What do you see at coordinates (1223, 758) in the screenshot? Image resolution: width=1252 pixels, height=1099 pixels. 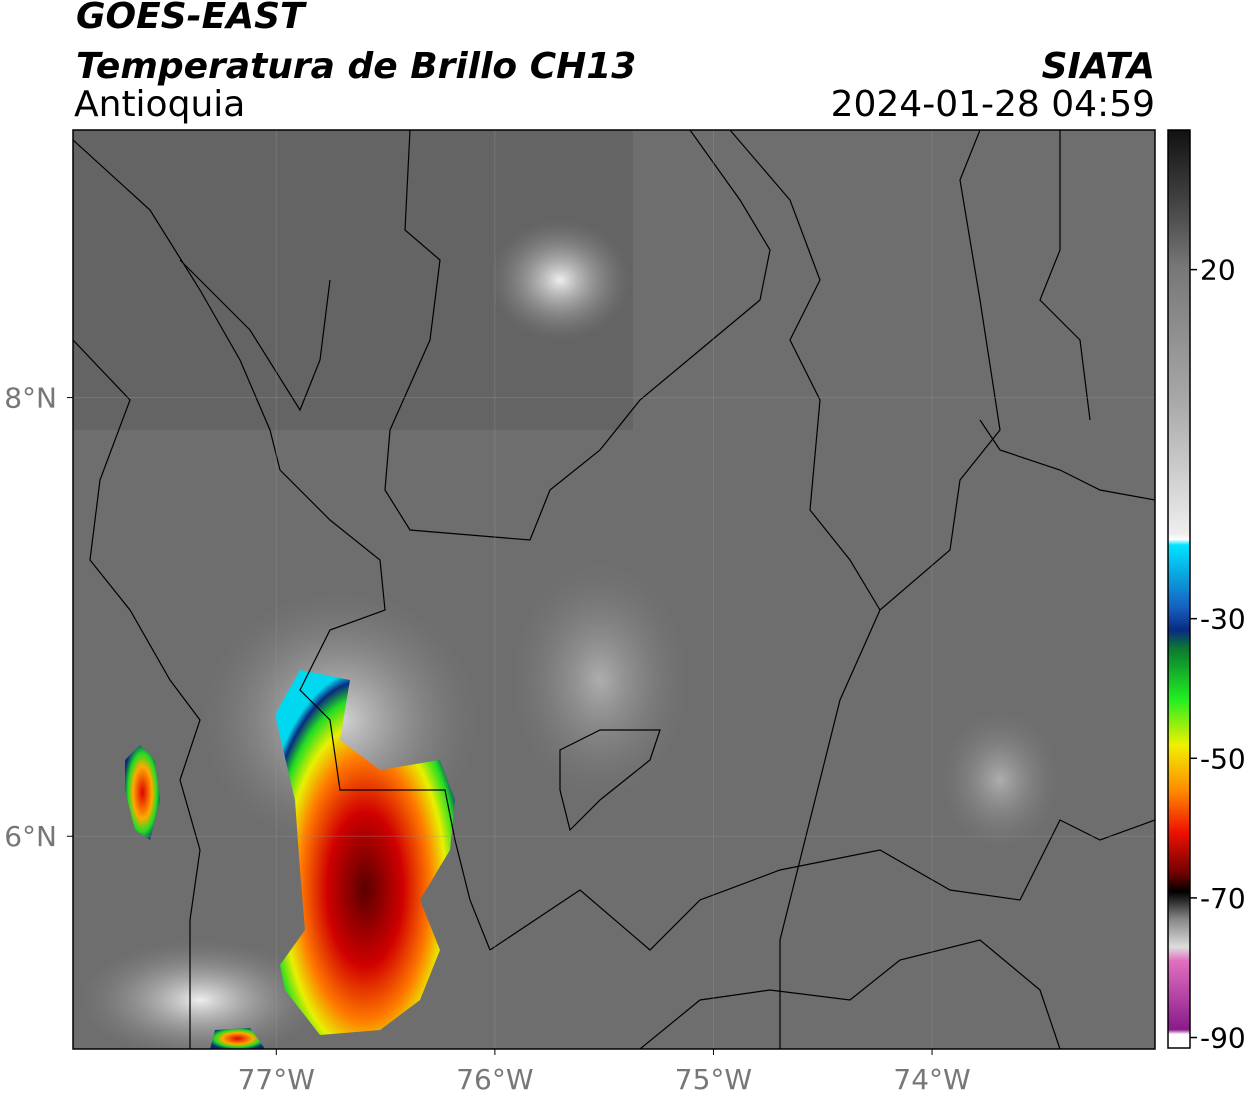 I see `colorbar-label: -50` at bounding box center [1223, 758].